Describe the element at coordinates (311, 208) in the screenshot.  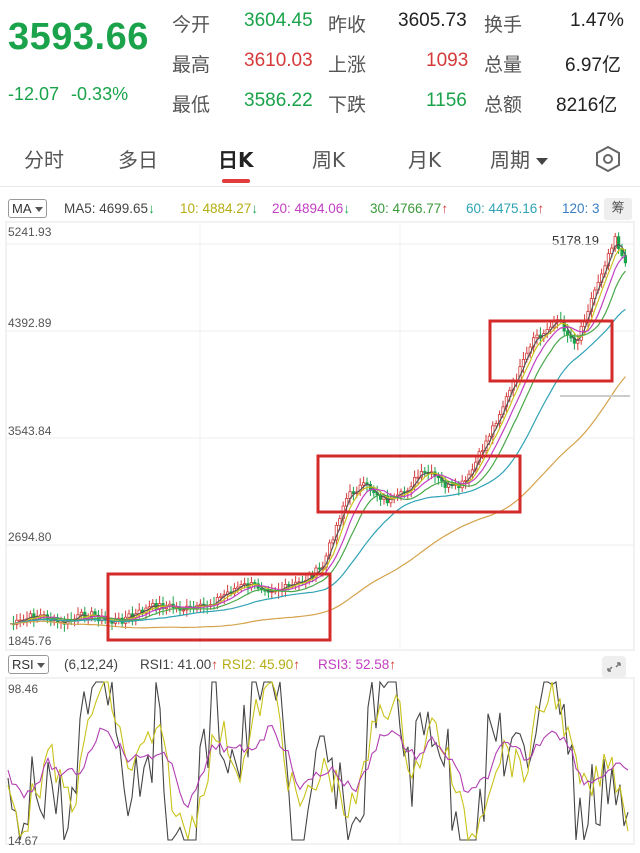
I see `ma20-value: 20: 4894.06↓` at that location.